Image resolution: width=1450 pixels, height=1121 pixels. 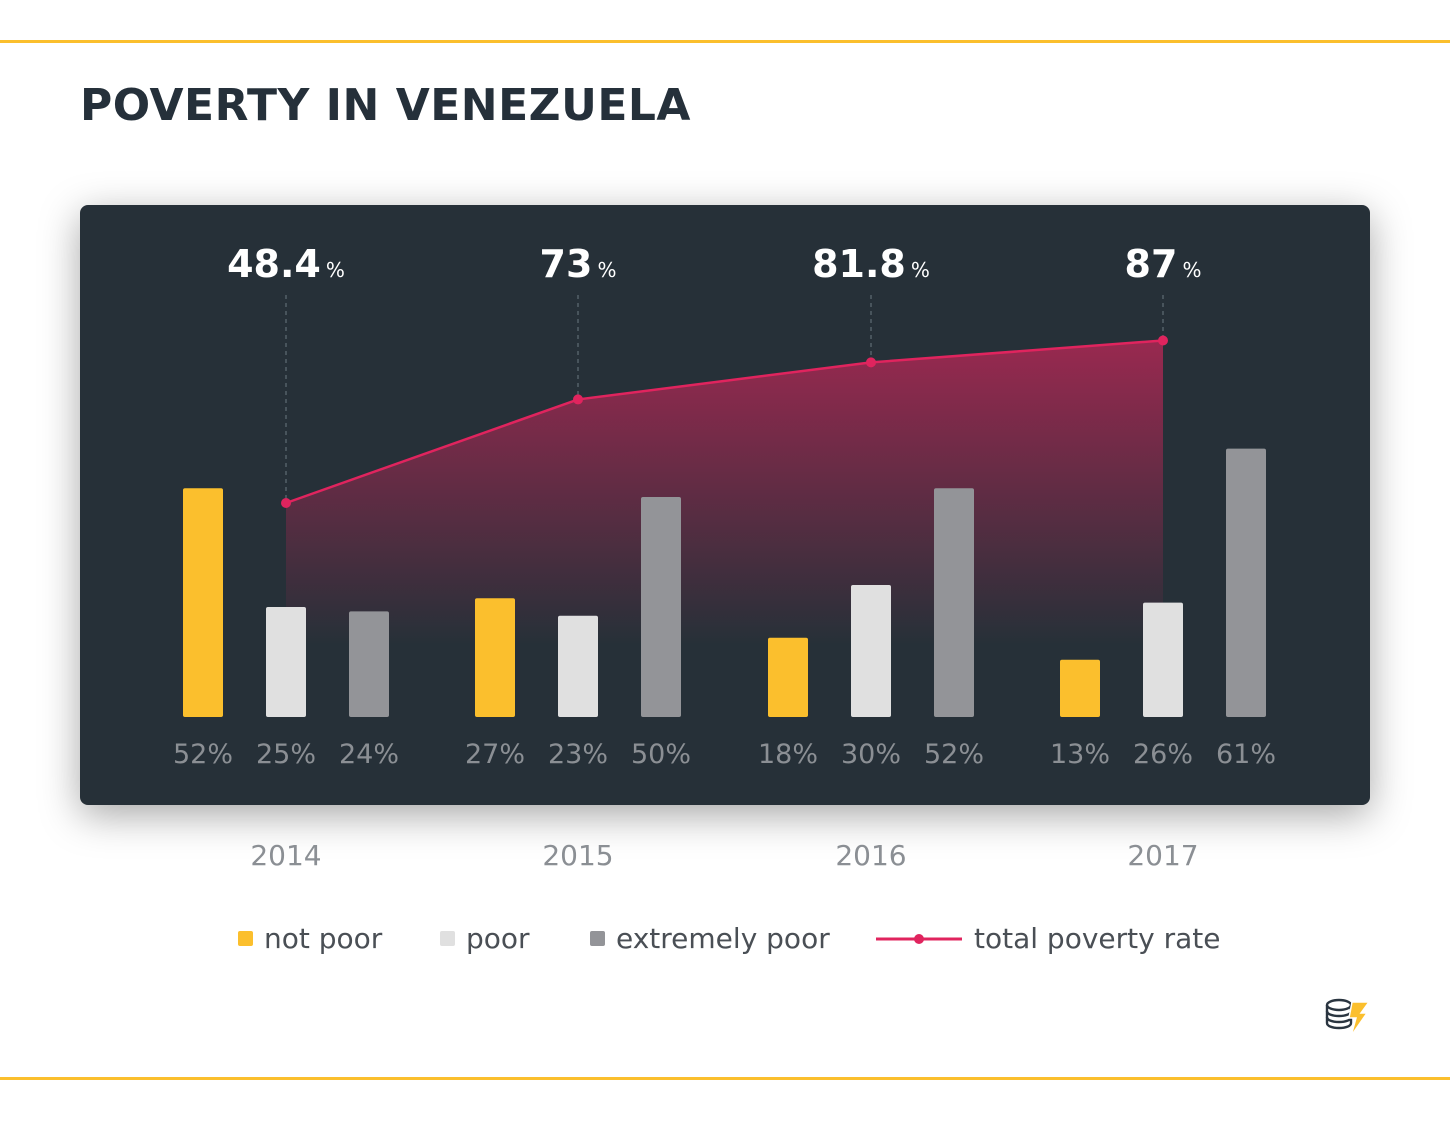 I want to click on brand-logo-icon, so click(x=1348, y=1017).